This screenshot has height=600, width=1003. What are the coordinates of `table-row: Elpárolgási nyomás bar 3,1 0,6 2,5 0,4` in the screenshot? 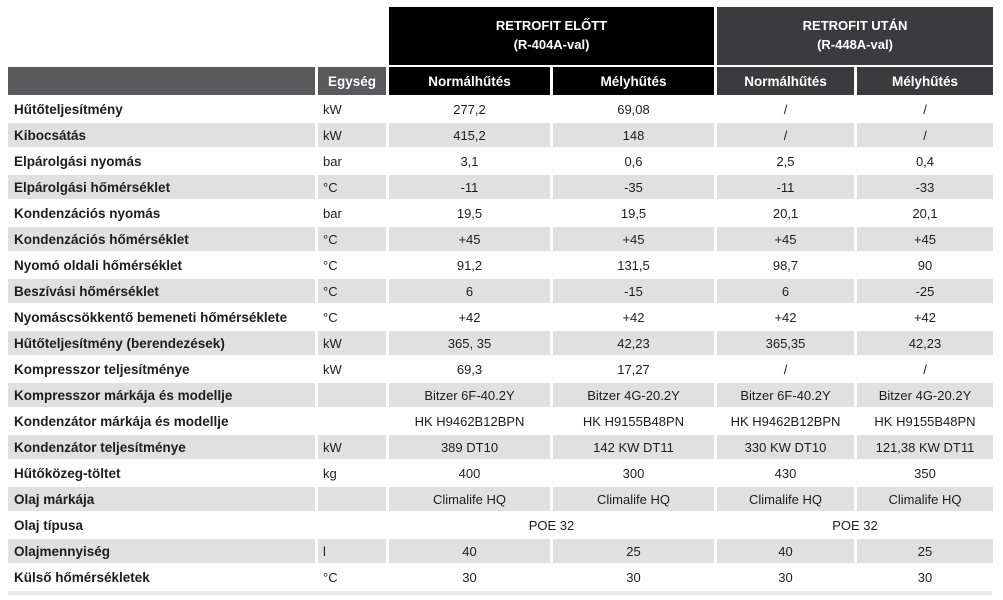 It's located at (500, 161).